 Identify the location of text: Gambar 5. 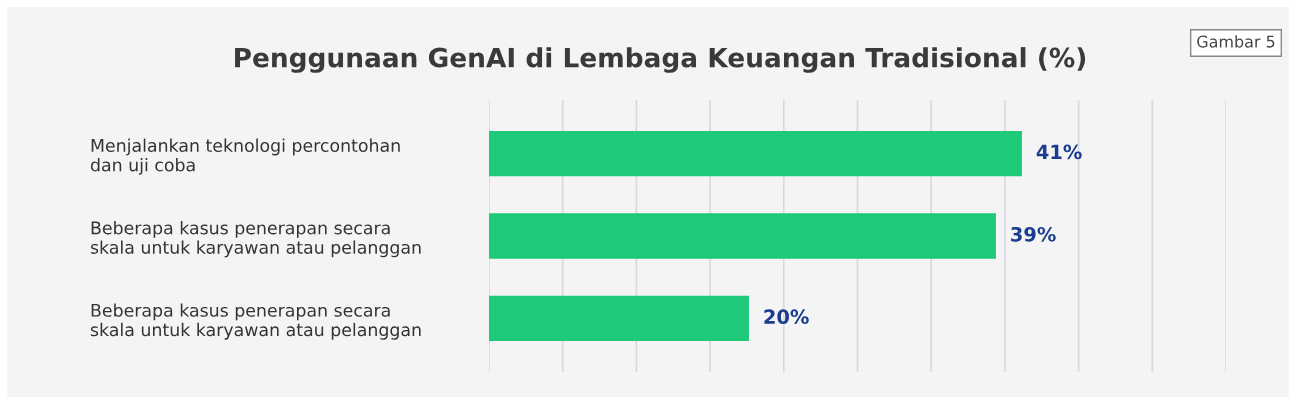
(1236, 41).